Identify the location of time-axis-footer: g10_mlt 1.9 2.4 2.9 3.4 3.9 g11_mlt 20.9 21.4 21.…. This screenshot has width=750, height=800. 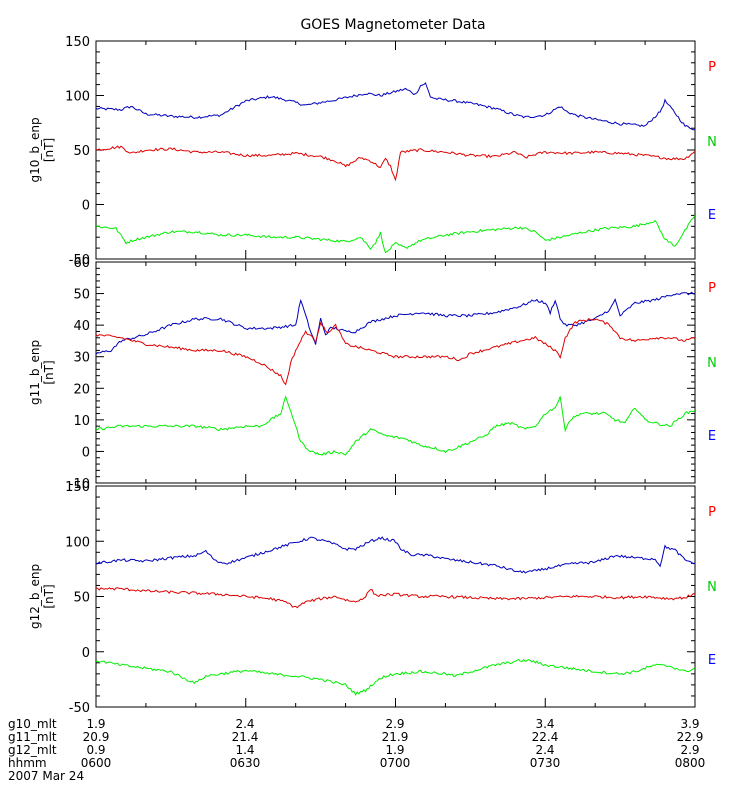
(356, 750).